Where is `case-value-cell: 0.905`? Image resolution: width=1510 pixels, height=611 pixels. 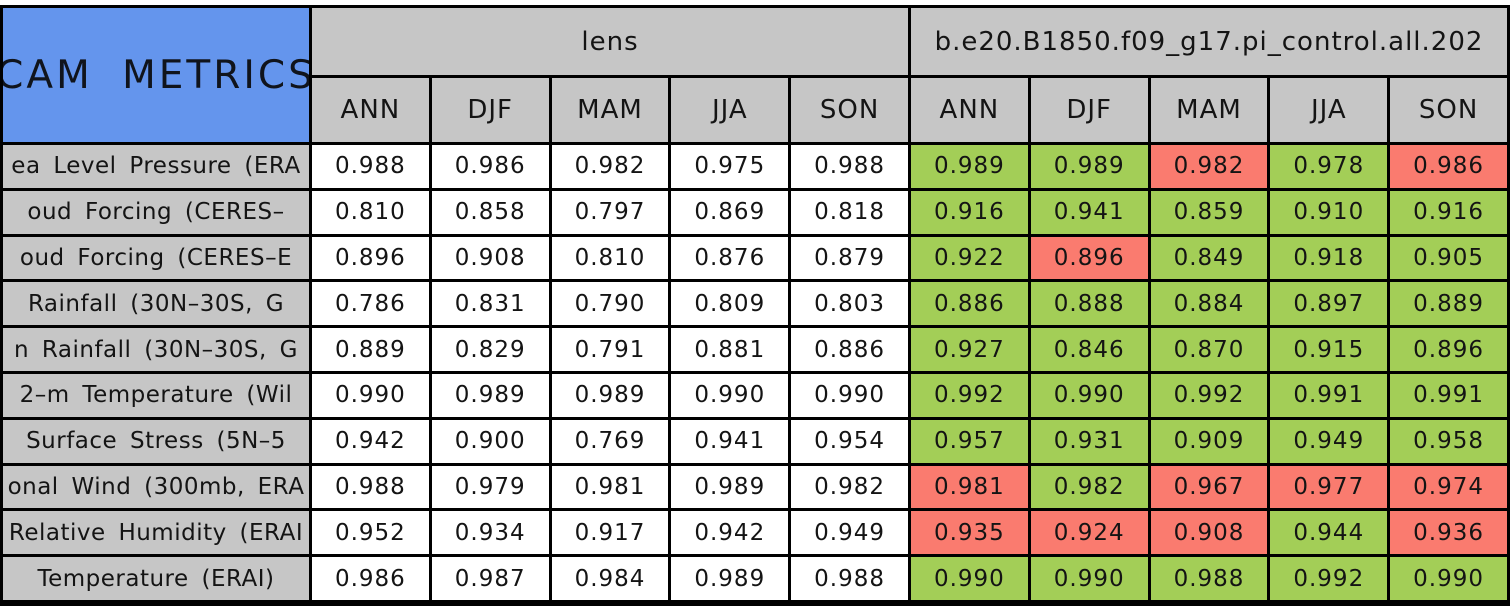
case-value-cell: 0.905 is located at coordinates (1448, 258).